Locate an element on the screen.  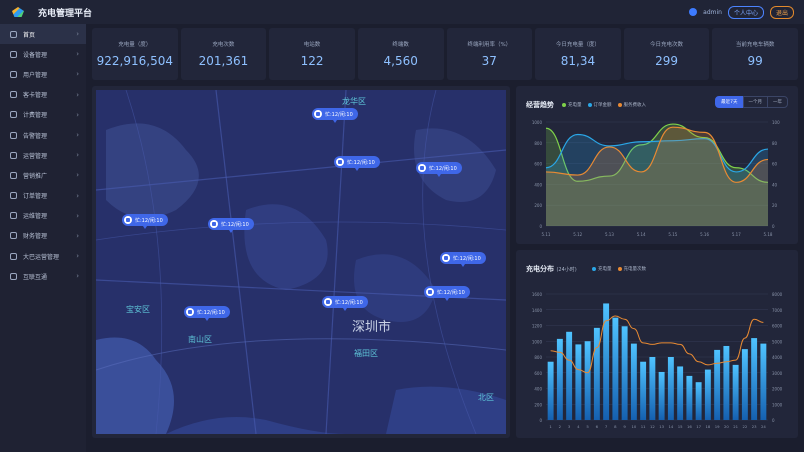
sidebar-item: 运营管理 › is located at coordinates (43, 155).